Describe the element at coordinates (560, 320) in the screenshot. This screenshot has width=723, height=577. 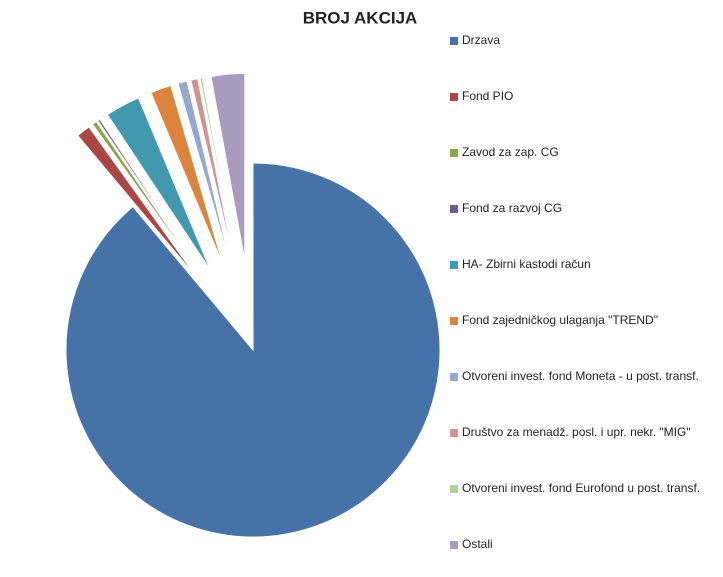
I see `legend-text: Fond zajedničkog ulaganja "TREND"` at that location.